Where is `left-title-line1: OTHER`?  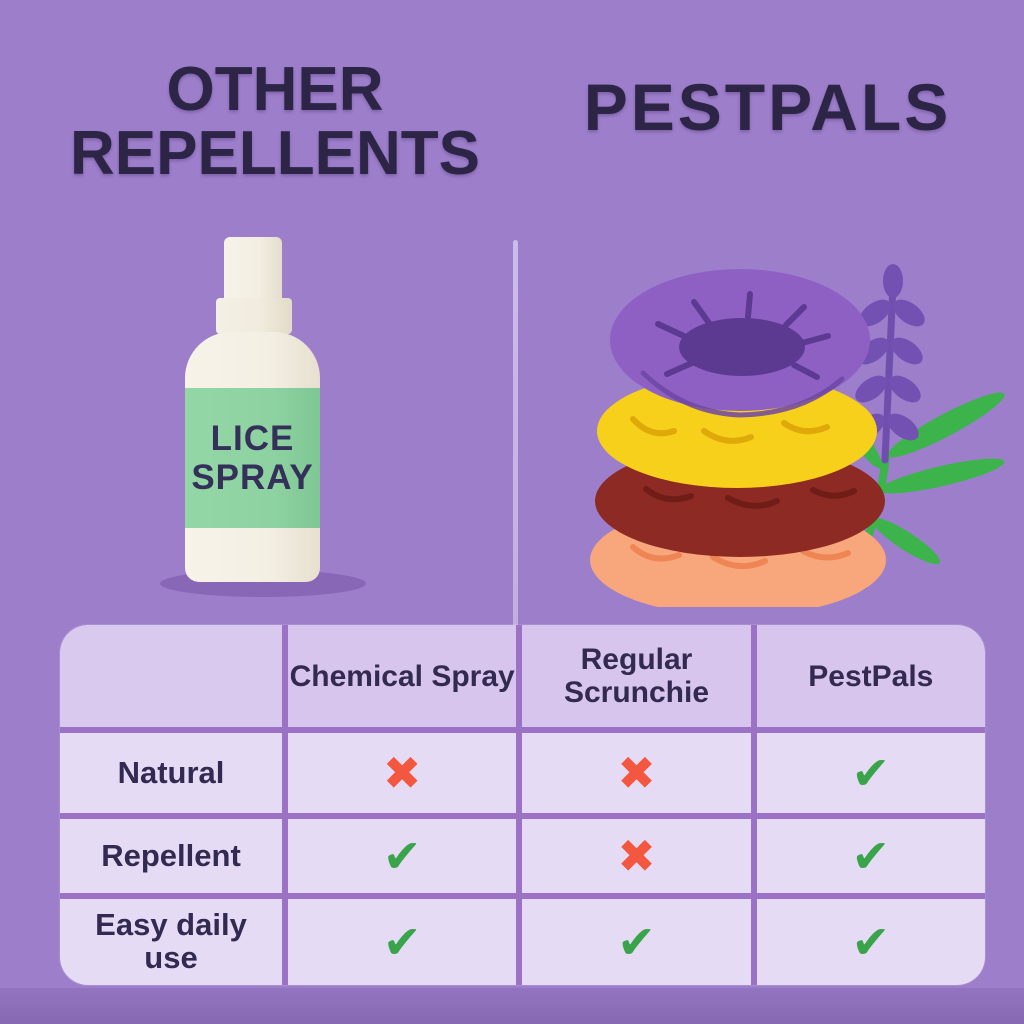
left-title-line1: OTHER is located at coordinates (275, 89).